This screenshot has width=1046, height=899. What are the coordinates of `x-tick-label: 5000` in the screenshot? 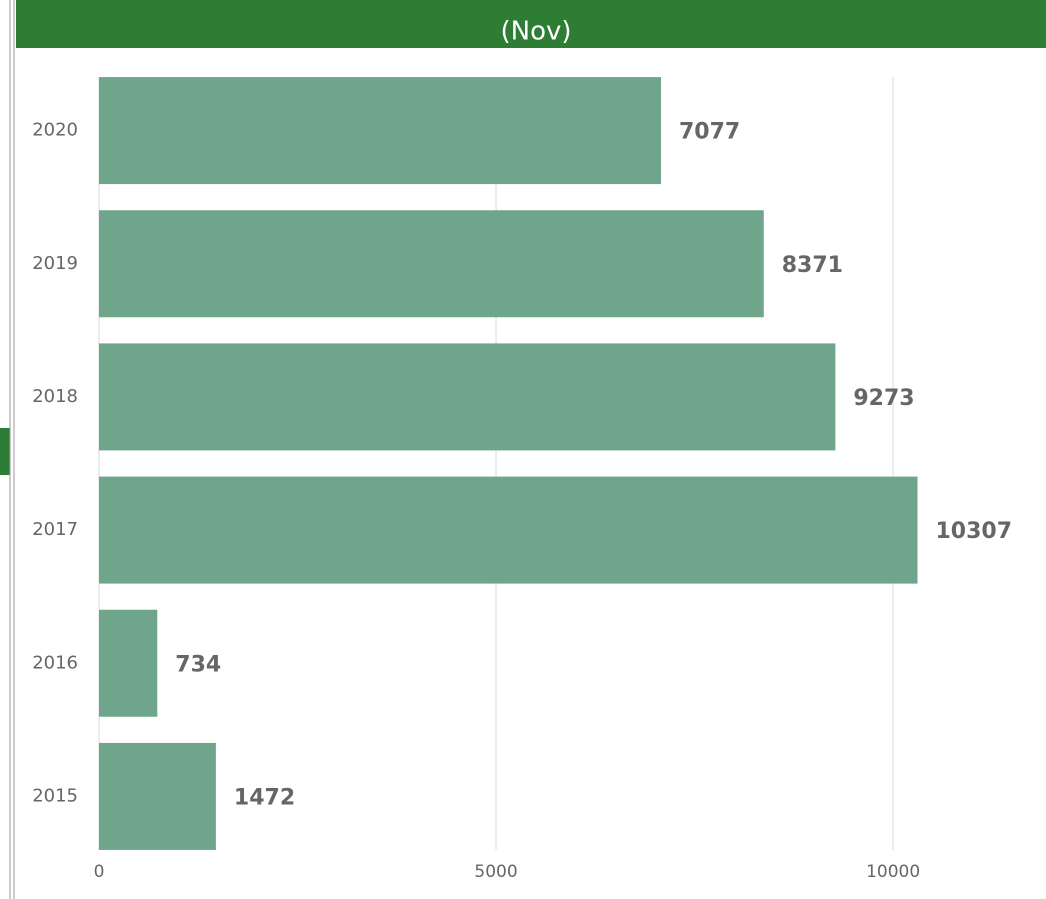 It's located at (495, 872).